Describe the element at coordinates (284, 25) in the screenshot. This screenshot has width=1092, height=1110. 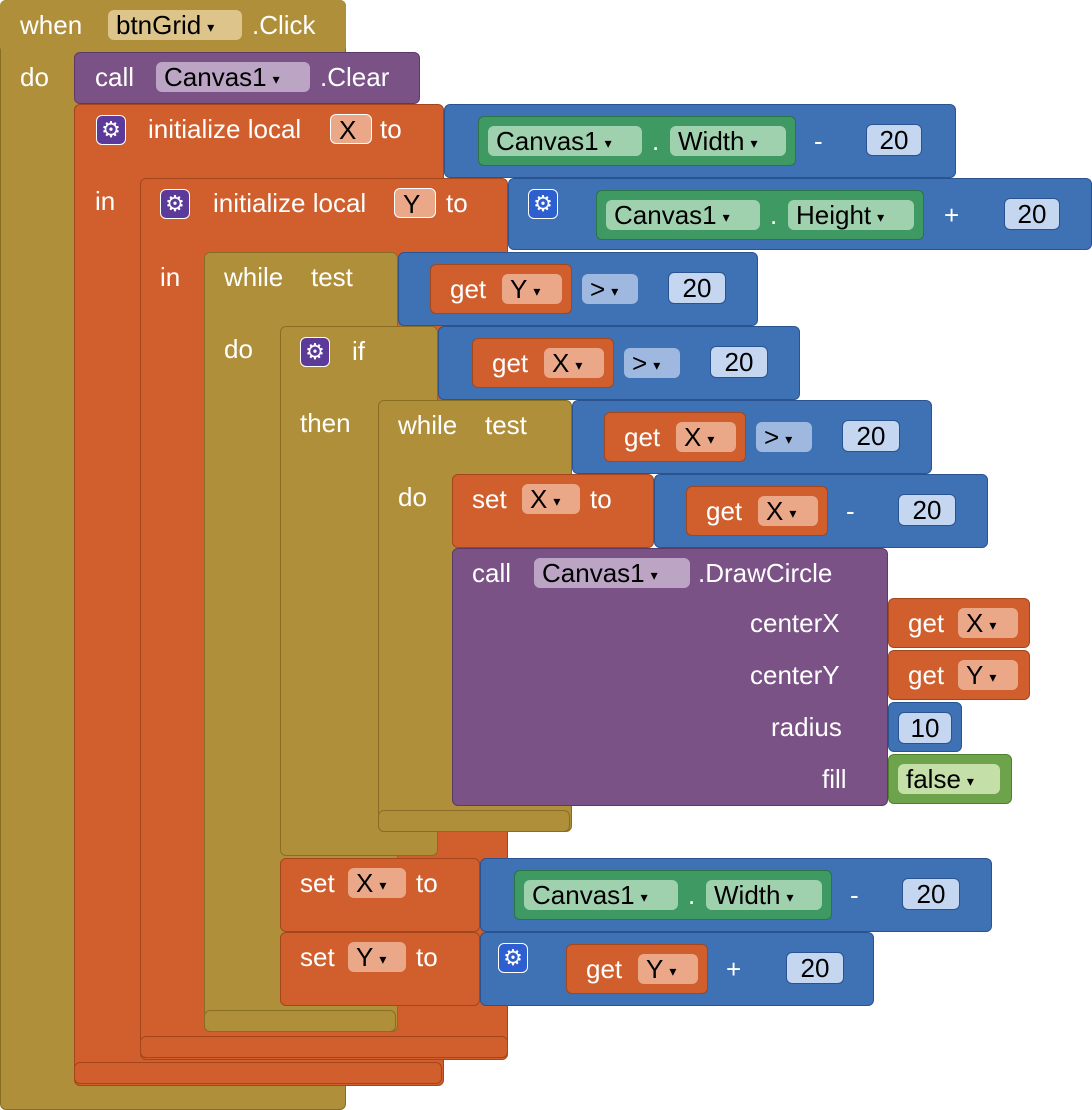
I see `event-name: .Click` at that location.